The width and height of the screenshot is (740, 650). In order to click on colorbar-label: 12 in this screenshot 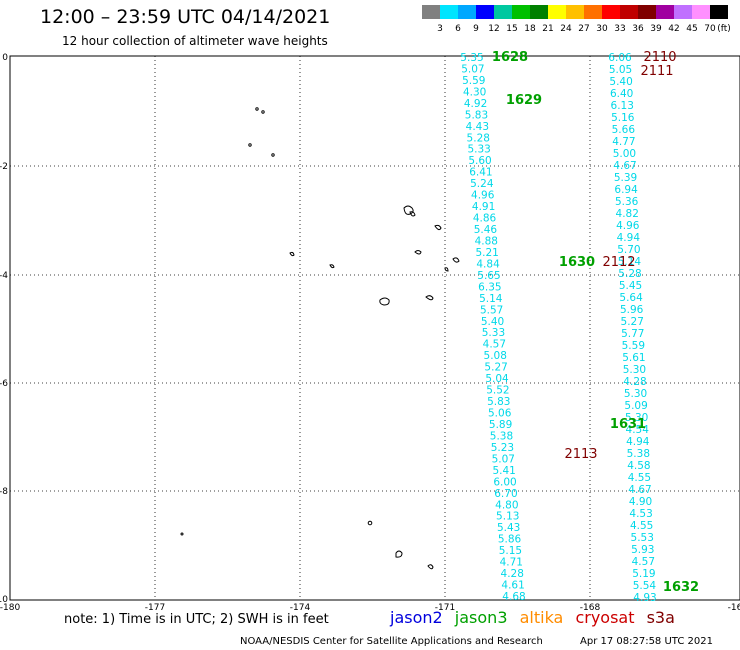, I will do `click(493, 29)`.